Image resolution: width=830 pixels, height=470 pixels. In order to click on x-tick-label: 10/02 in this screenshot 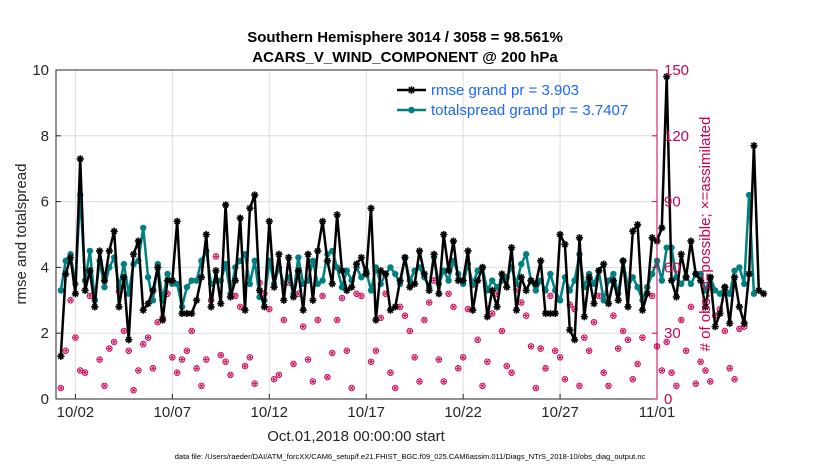, I will do `click(76, 412)`.